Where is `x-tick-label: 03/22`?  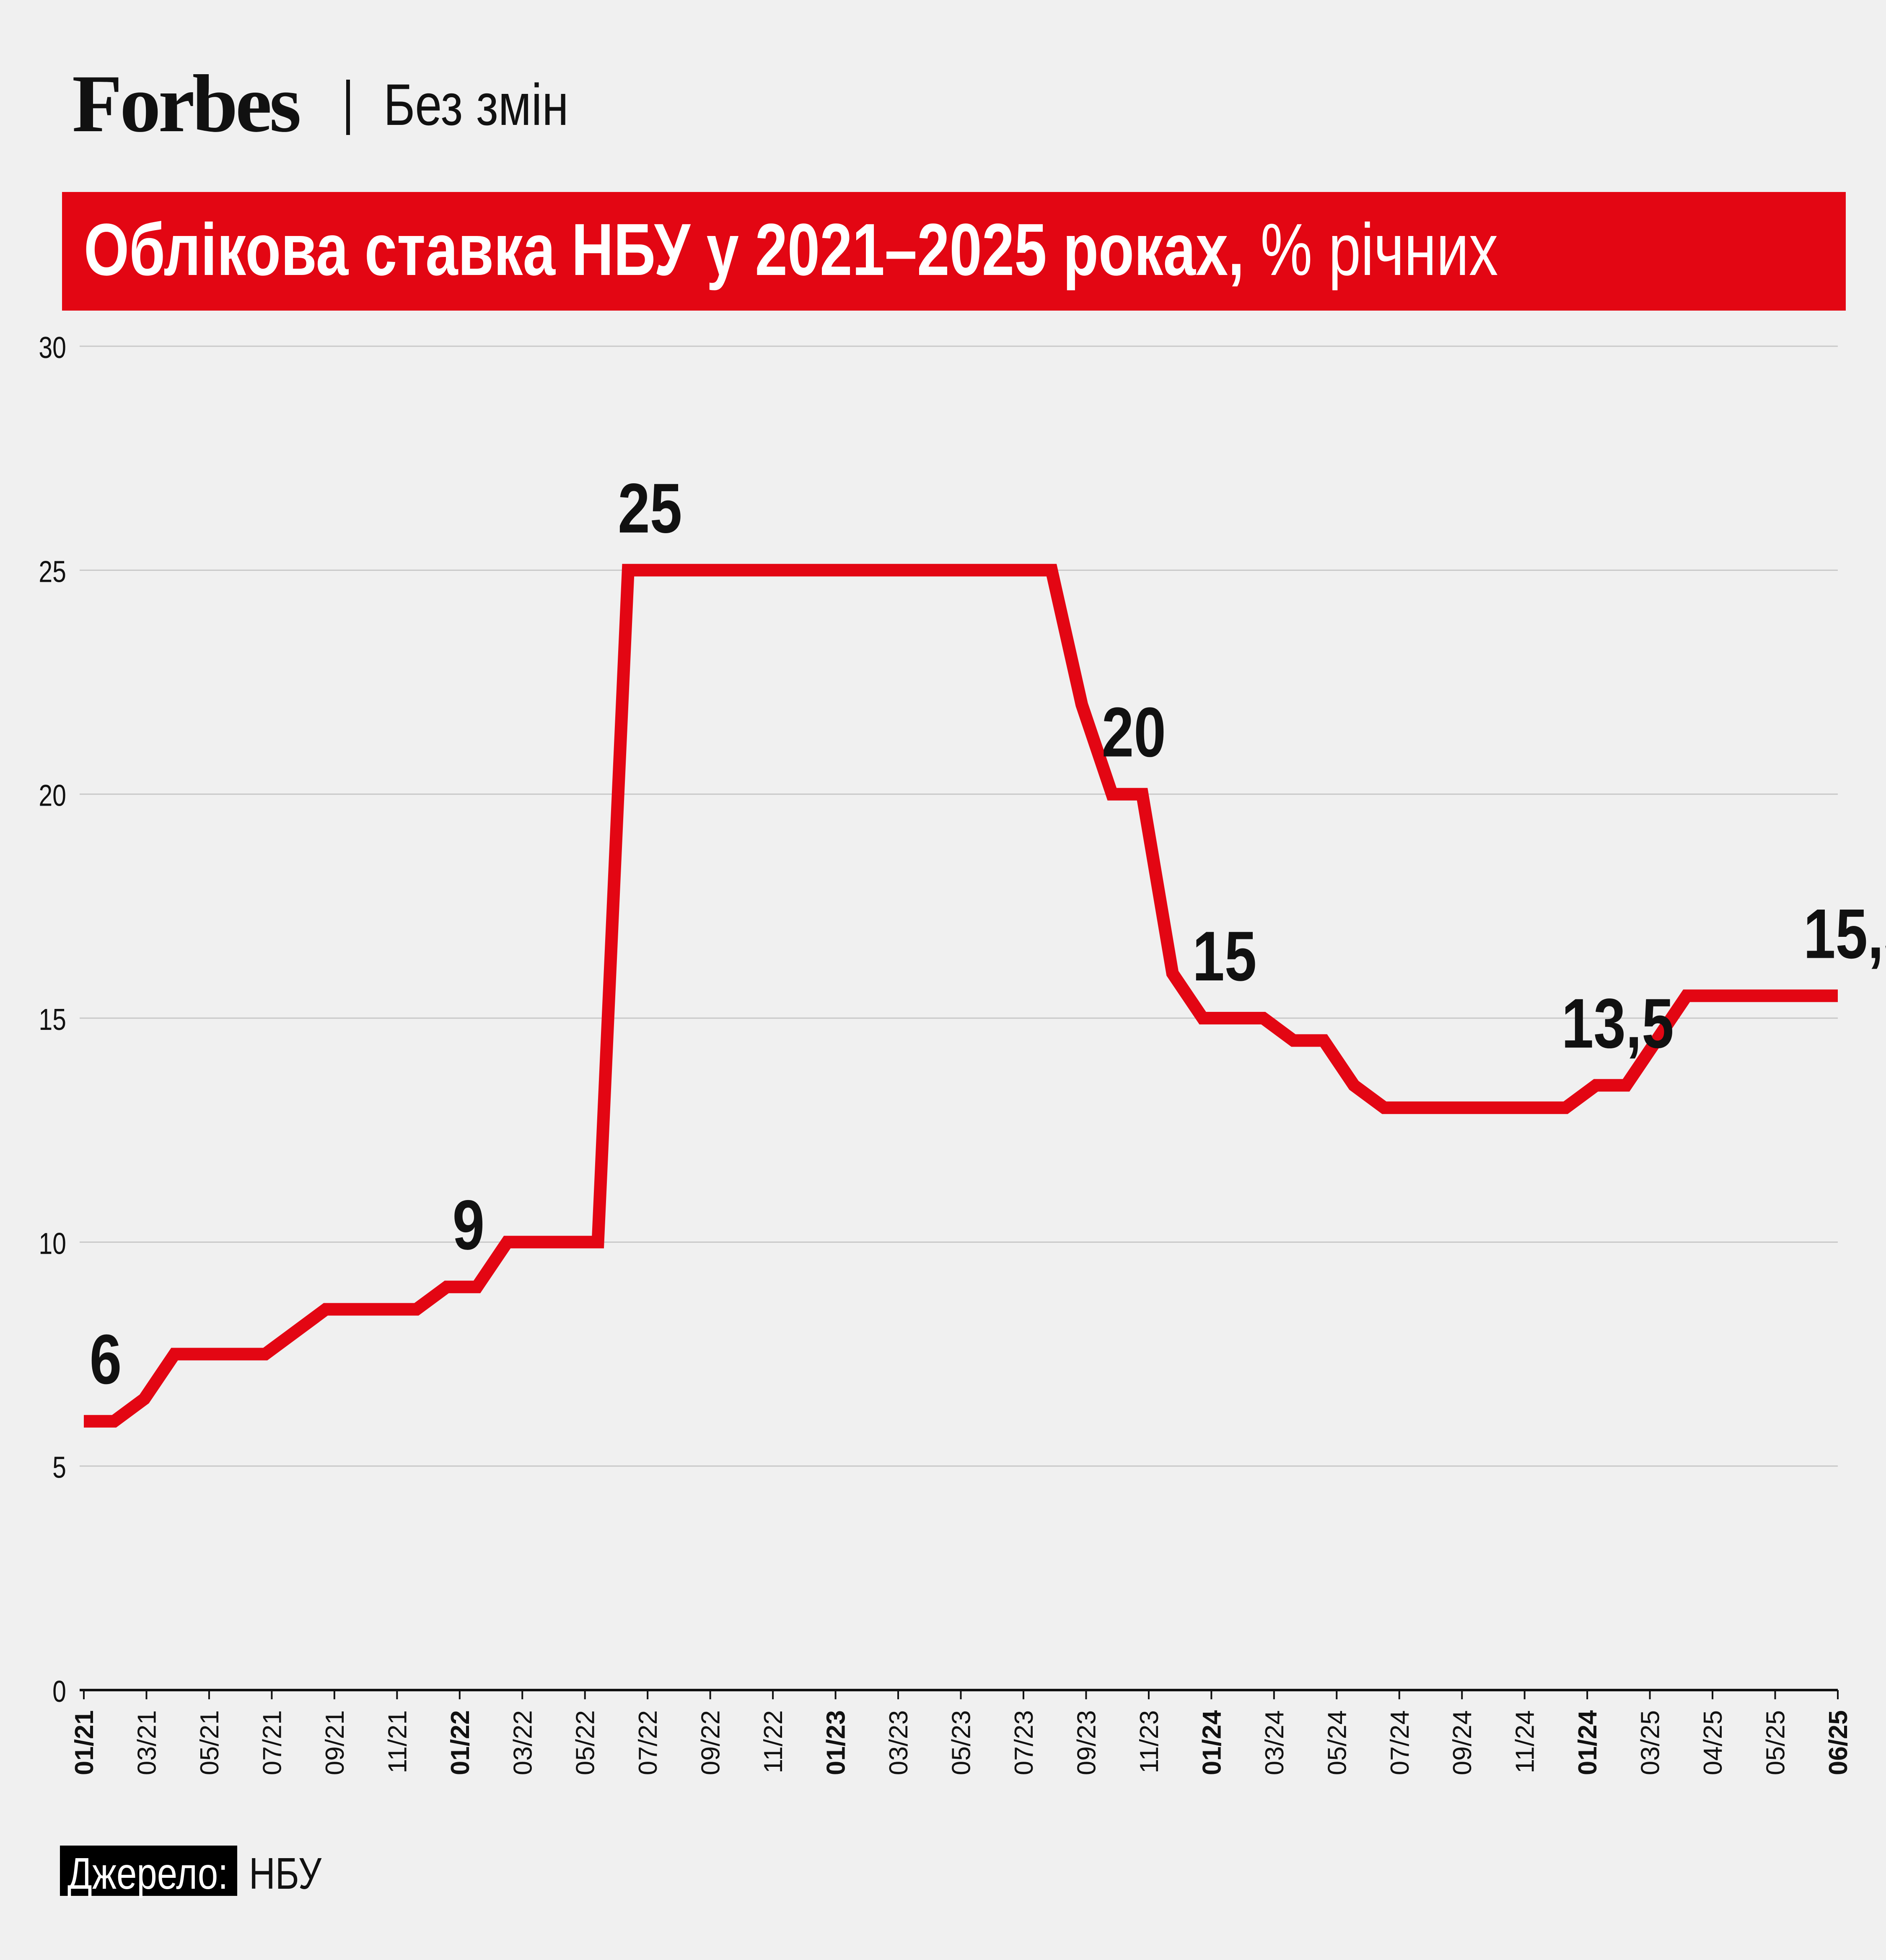
x-tick-label: 03/22 is located at coordinates (522, 1742).